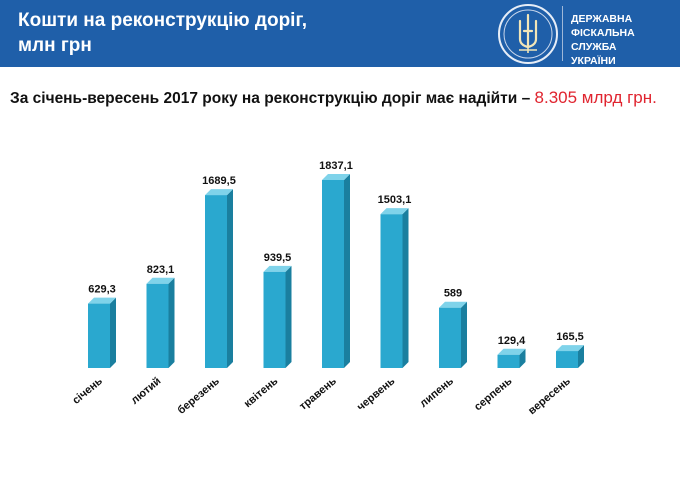 The image size is (680, 482). What do you see at coordinates (395, 200) in the screenshot?
I see `data-label: 1503,1` at bounding box center [395, 200].